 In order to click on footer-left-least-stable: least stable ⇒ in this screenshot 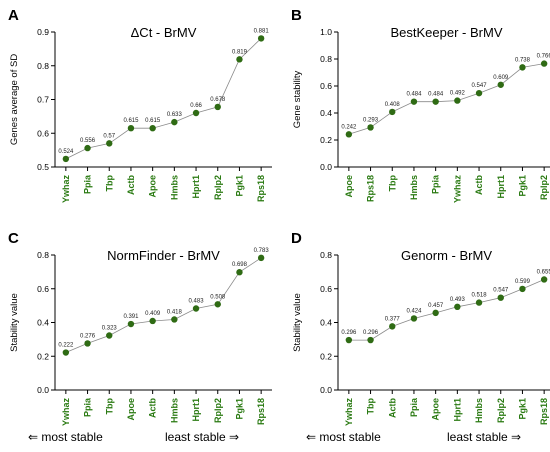, I will do `click(202, 437)`.